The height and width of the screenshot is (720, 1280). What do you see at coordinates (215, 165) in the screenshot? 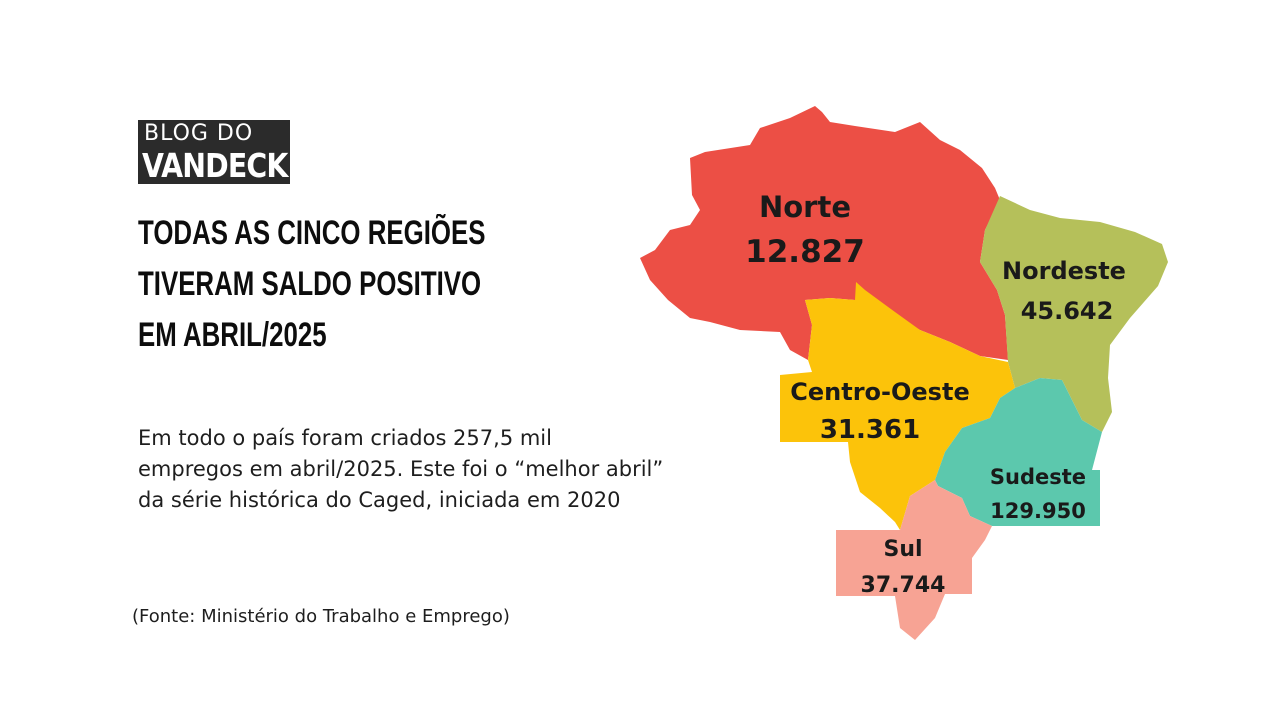
I see `logo-line-2: VANDECK` at bounding box center [215, 165].